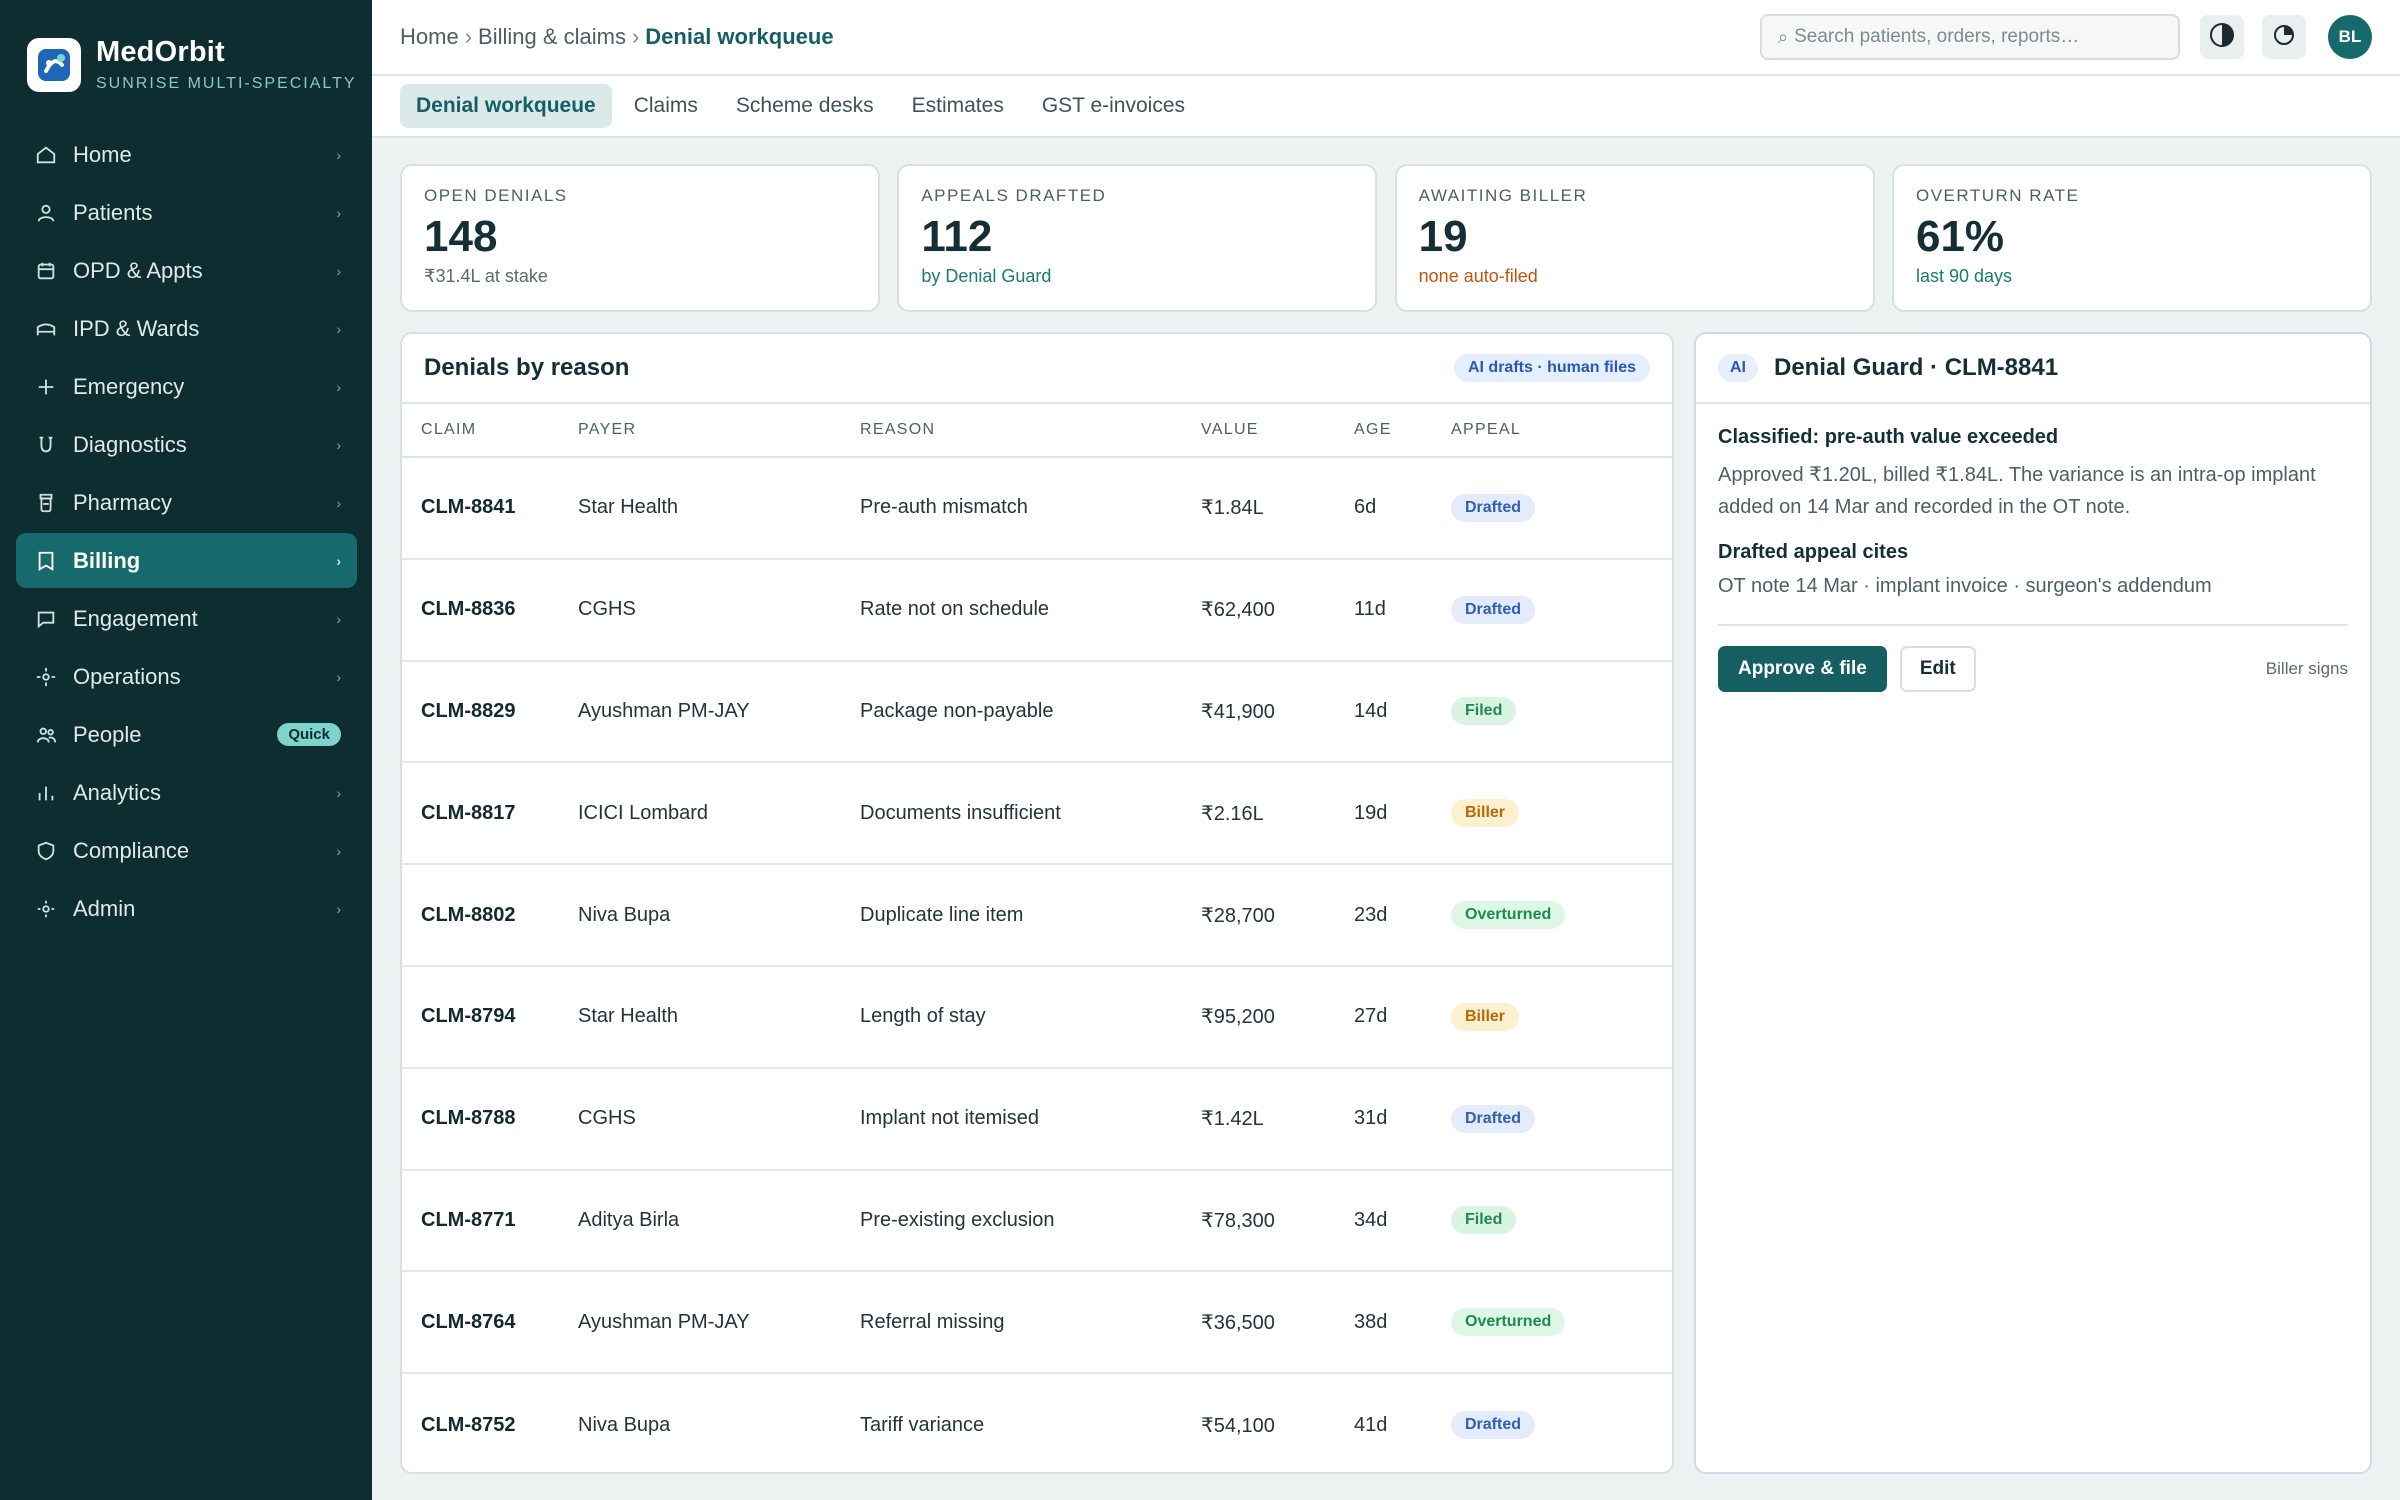 The image size is (2400, 1500). What do you see at coordinates (1371, 1424) in the screenshot?
I see `age: 41d` at bounding box center [1371, 1424].